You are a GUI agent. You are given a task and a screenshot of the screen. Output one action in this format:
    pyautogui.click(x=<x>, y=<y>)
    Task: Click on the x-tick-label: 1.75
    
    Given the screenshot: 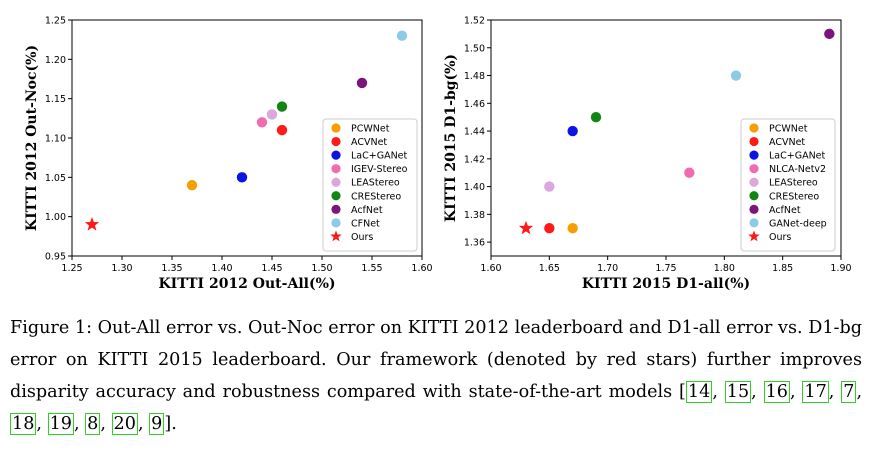 What is the action you would take?
    pyautogui.click(x=665, y=268)
    